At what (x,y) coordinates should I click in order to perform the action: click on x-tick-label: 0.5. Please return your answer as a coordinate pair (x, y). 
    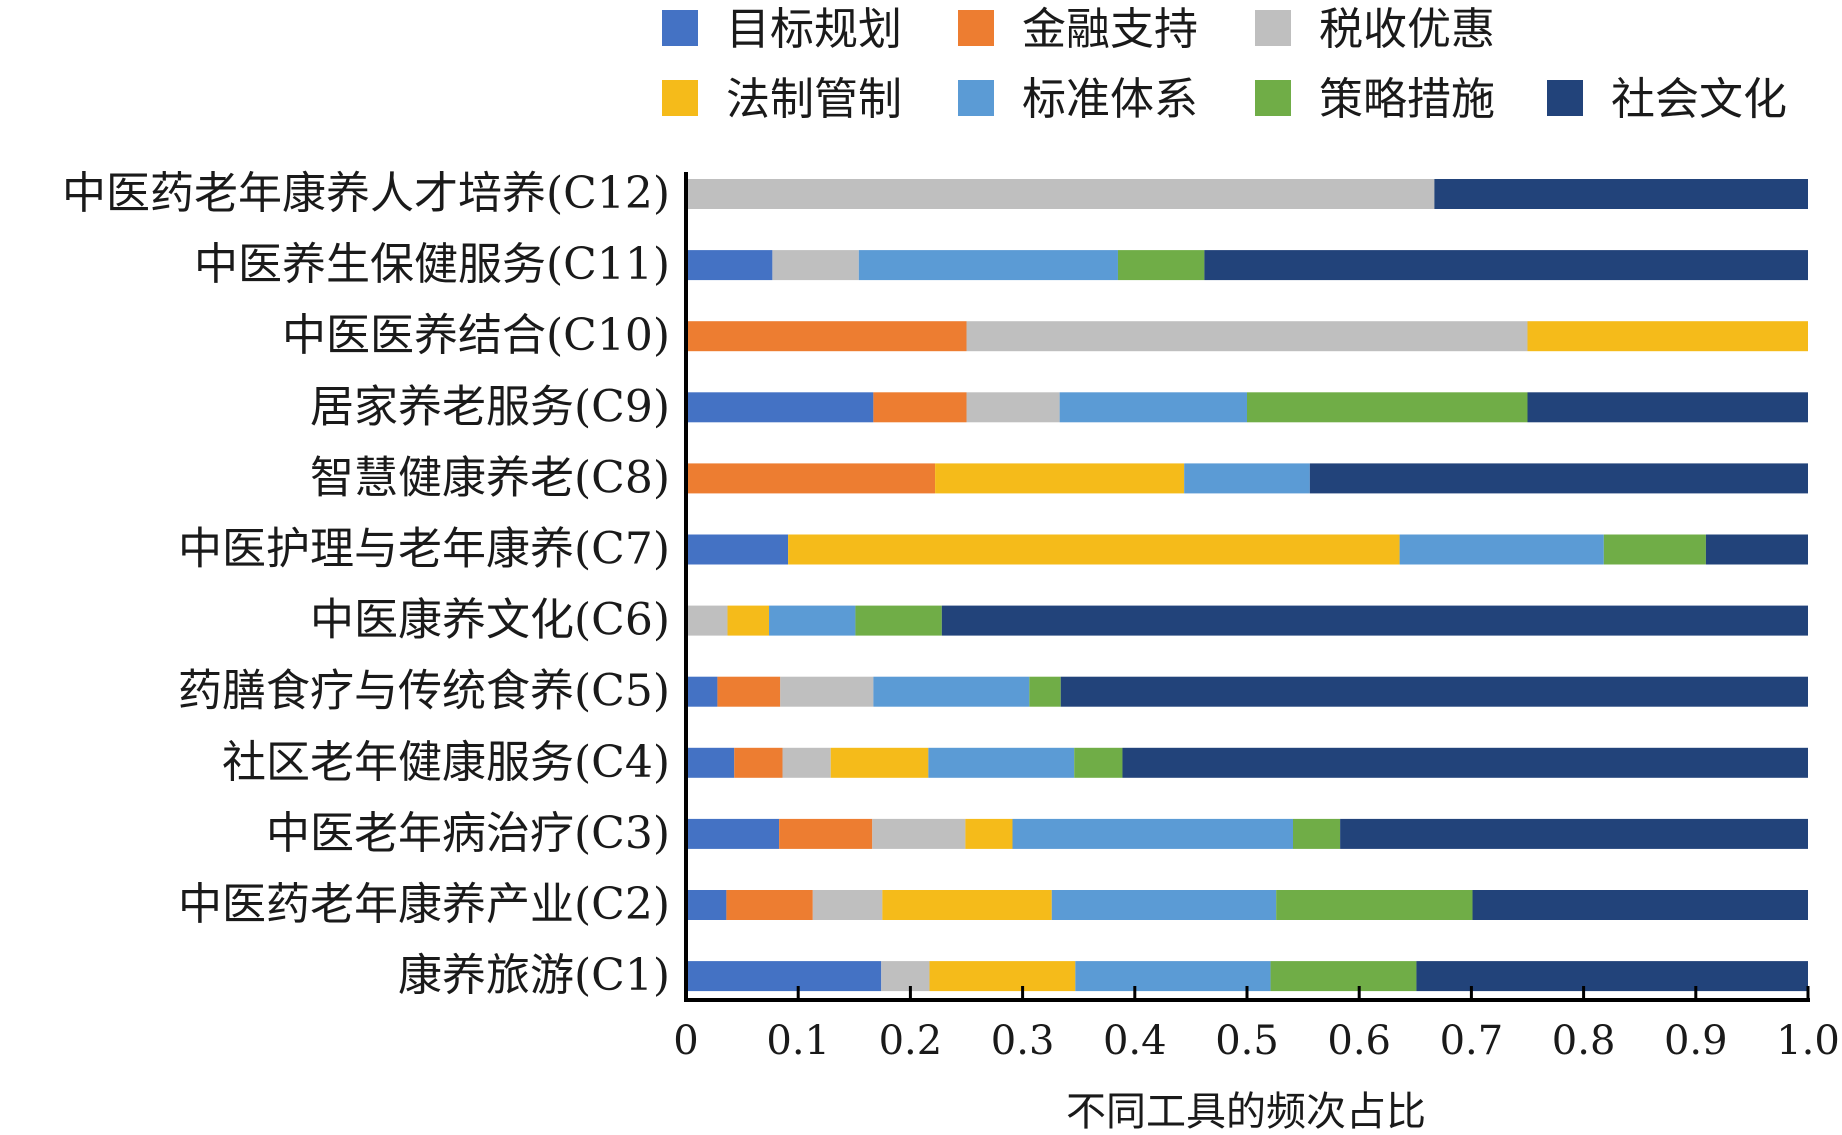
    Looking at the image, I should click on (1247, 1041).